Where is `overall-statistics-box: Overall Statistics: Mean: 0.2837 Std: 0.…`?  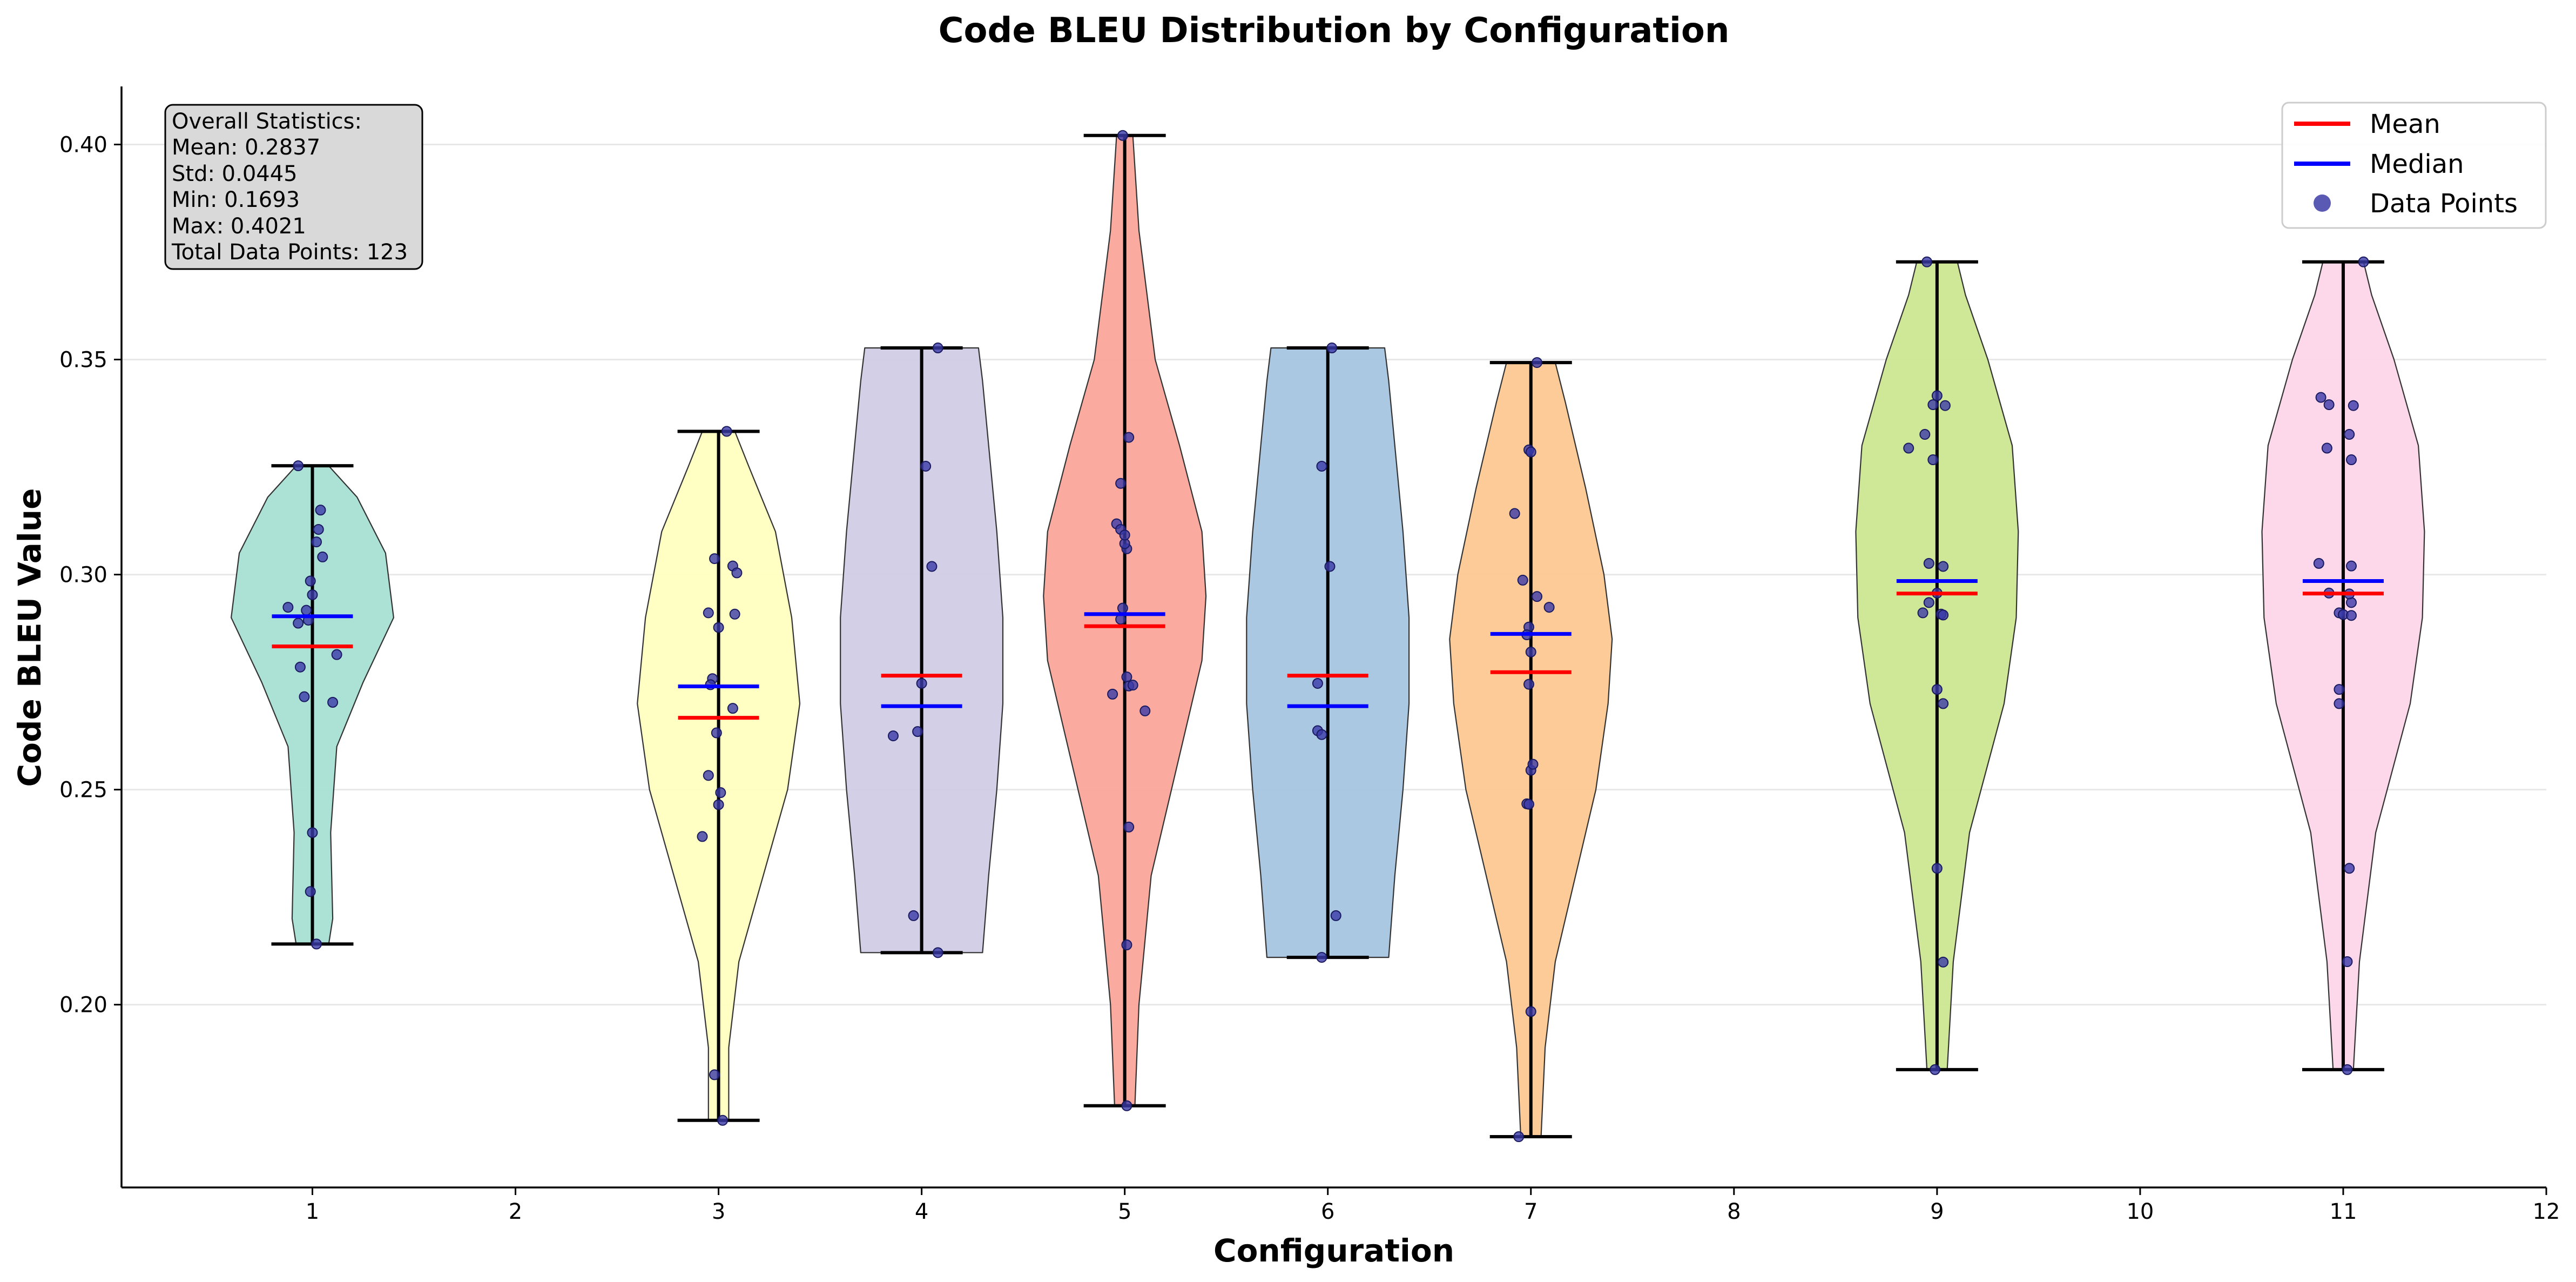 overall-statistics-box: Overall Statistics: Mean: 0.2837 Std: 0.… is located at coordinates (293, 187).